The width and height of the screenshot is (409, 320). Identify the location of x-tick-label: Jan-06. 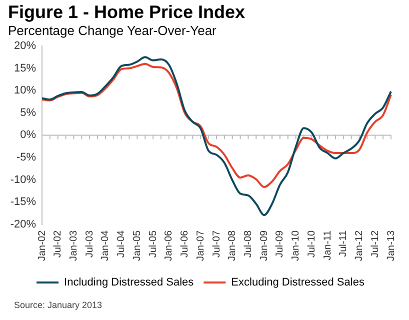
(169, 245).